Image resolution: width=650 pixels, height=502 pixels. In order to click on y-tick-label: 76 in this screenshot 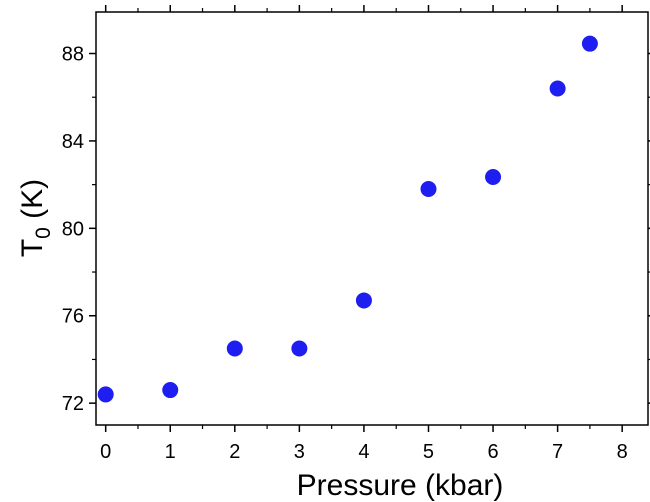, I will do `click(73, 317)`.